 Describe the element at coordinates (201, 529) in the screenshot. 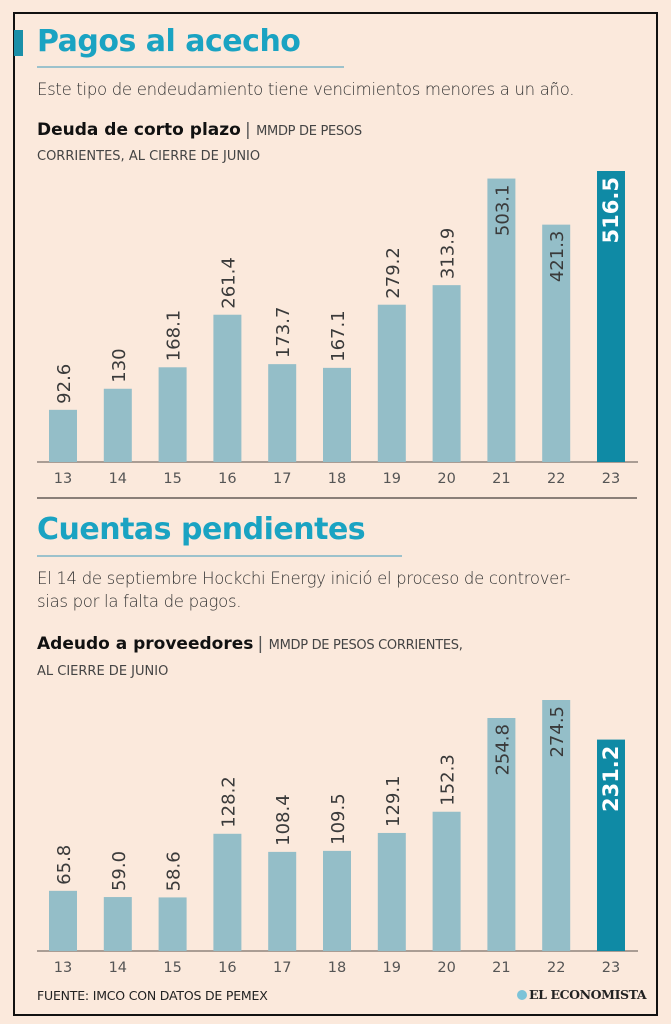

I see `section2-title: Cuentas pendientes` at that location.